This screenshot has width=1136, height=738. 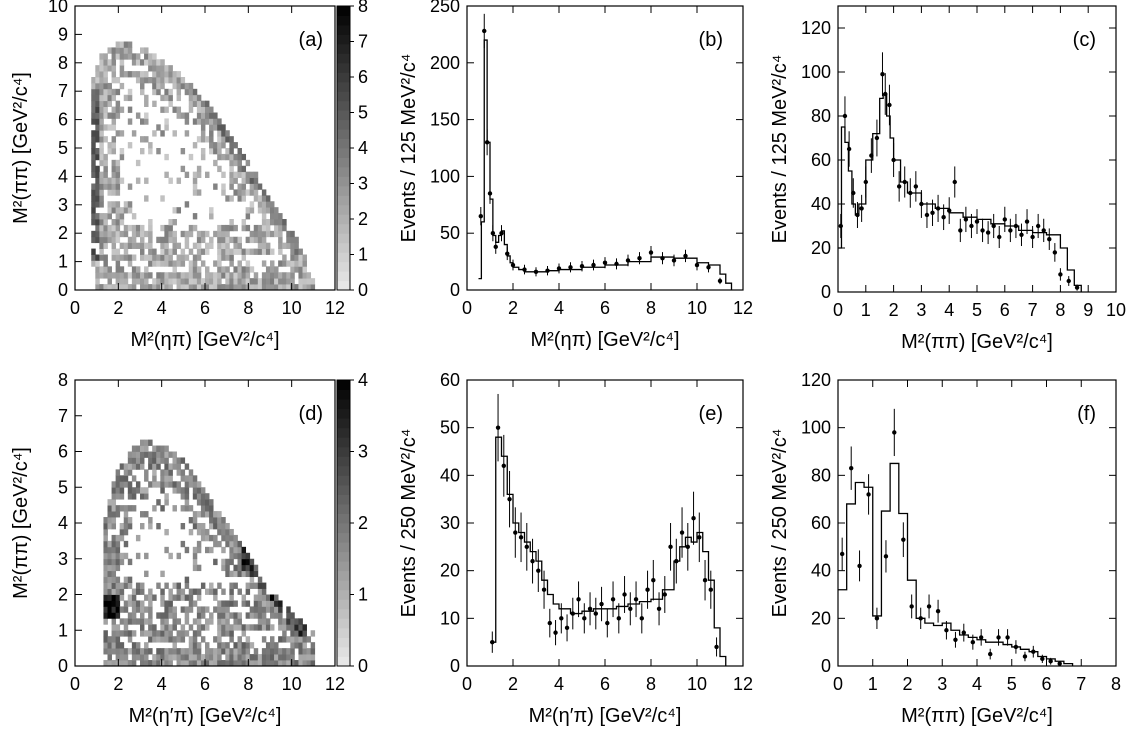 What do you see at coordinates (1033, 310) in the screenshot?
I see `x-tick-label: 7` at bounding box center [1033, 310].